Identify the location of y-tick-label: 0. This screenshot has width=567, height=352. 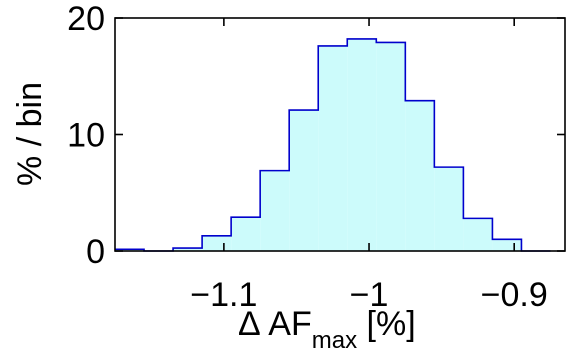
(95, 252).